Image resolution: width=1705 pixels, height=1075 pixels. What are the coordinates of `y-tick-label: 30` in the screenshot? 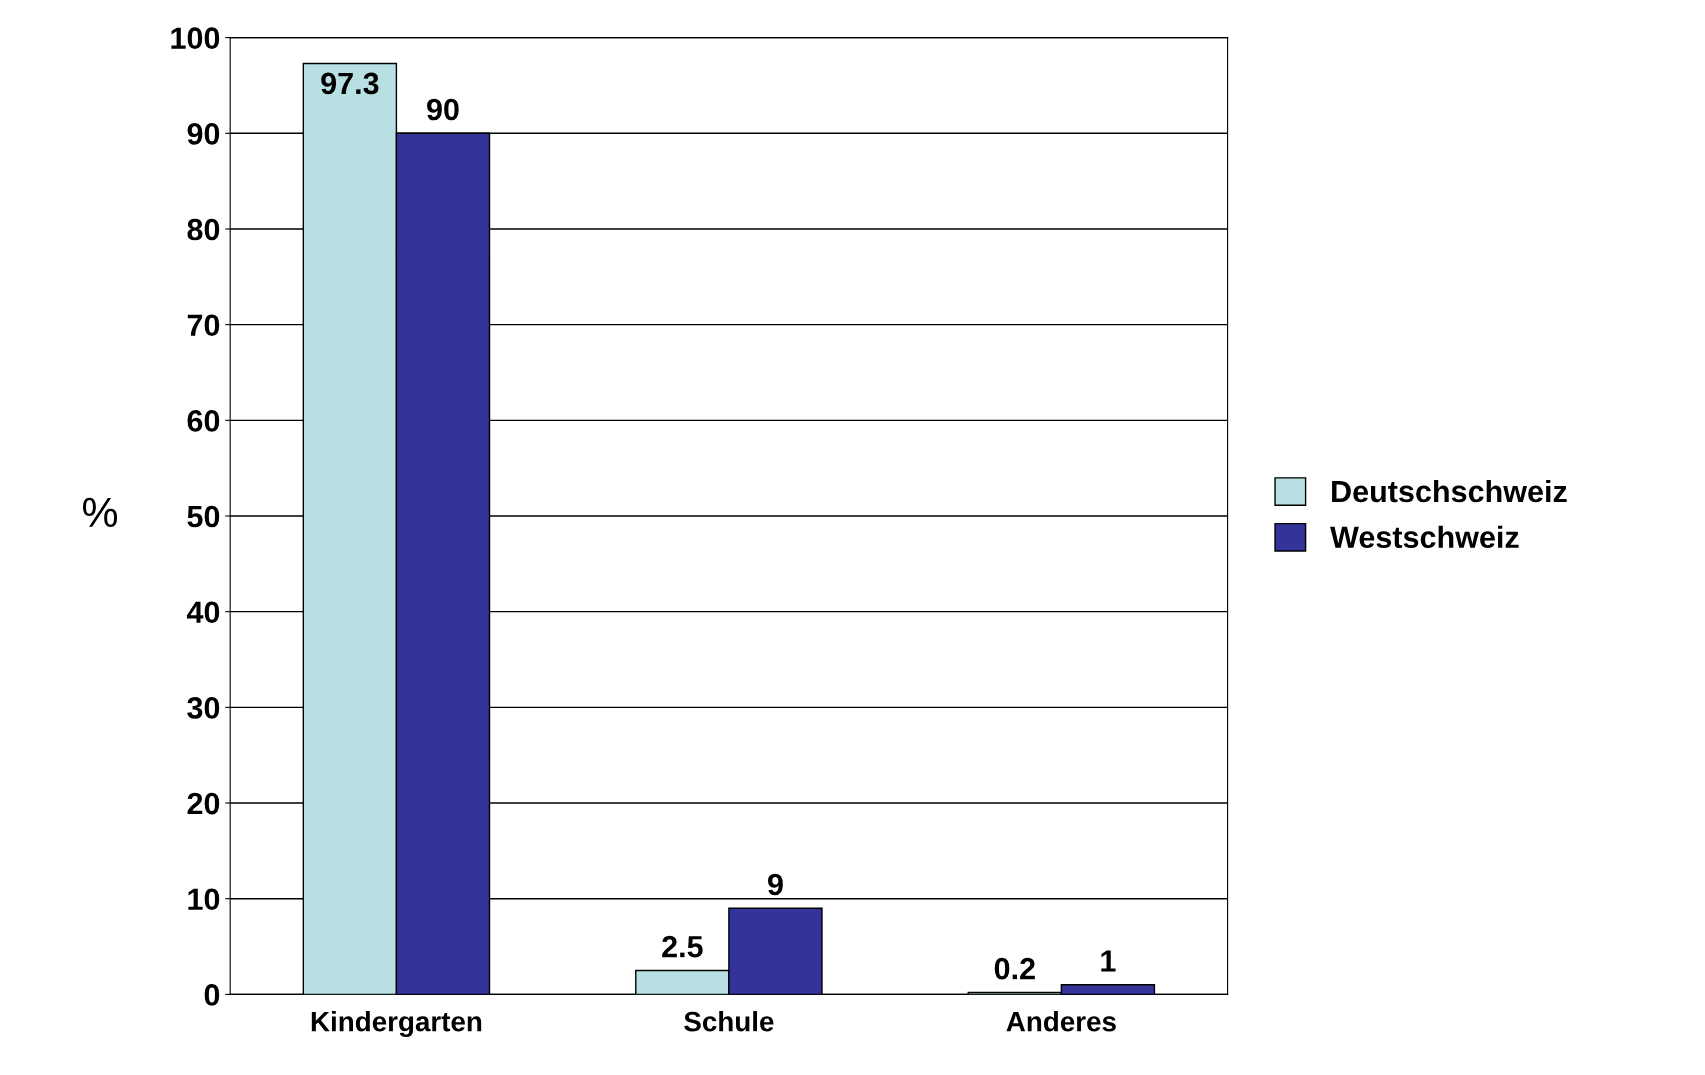 It's located at (203, 708).